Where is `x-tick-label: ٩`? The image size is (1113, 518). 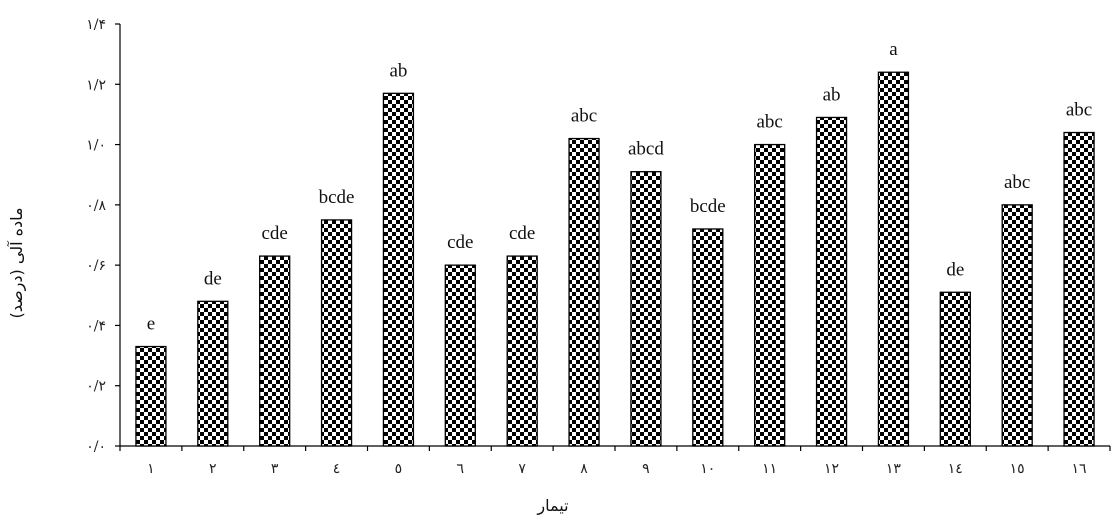
x-tick-label: ٩ is located at coordinates (646, 469).